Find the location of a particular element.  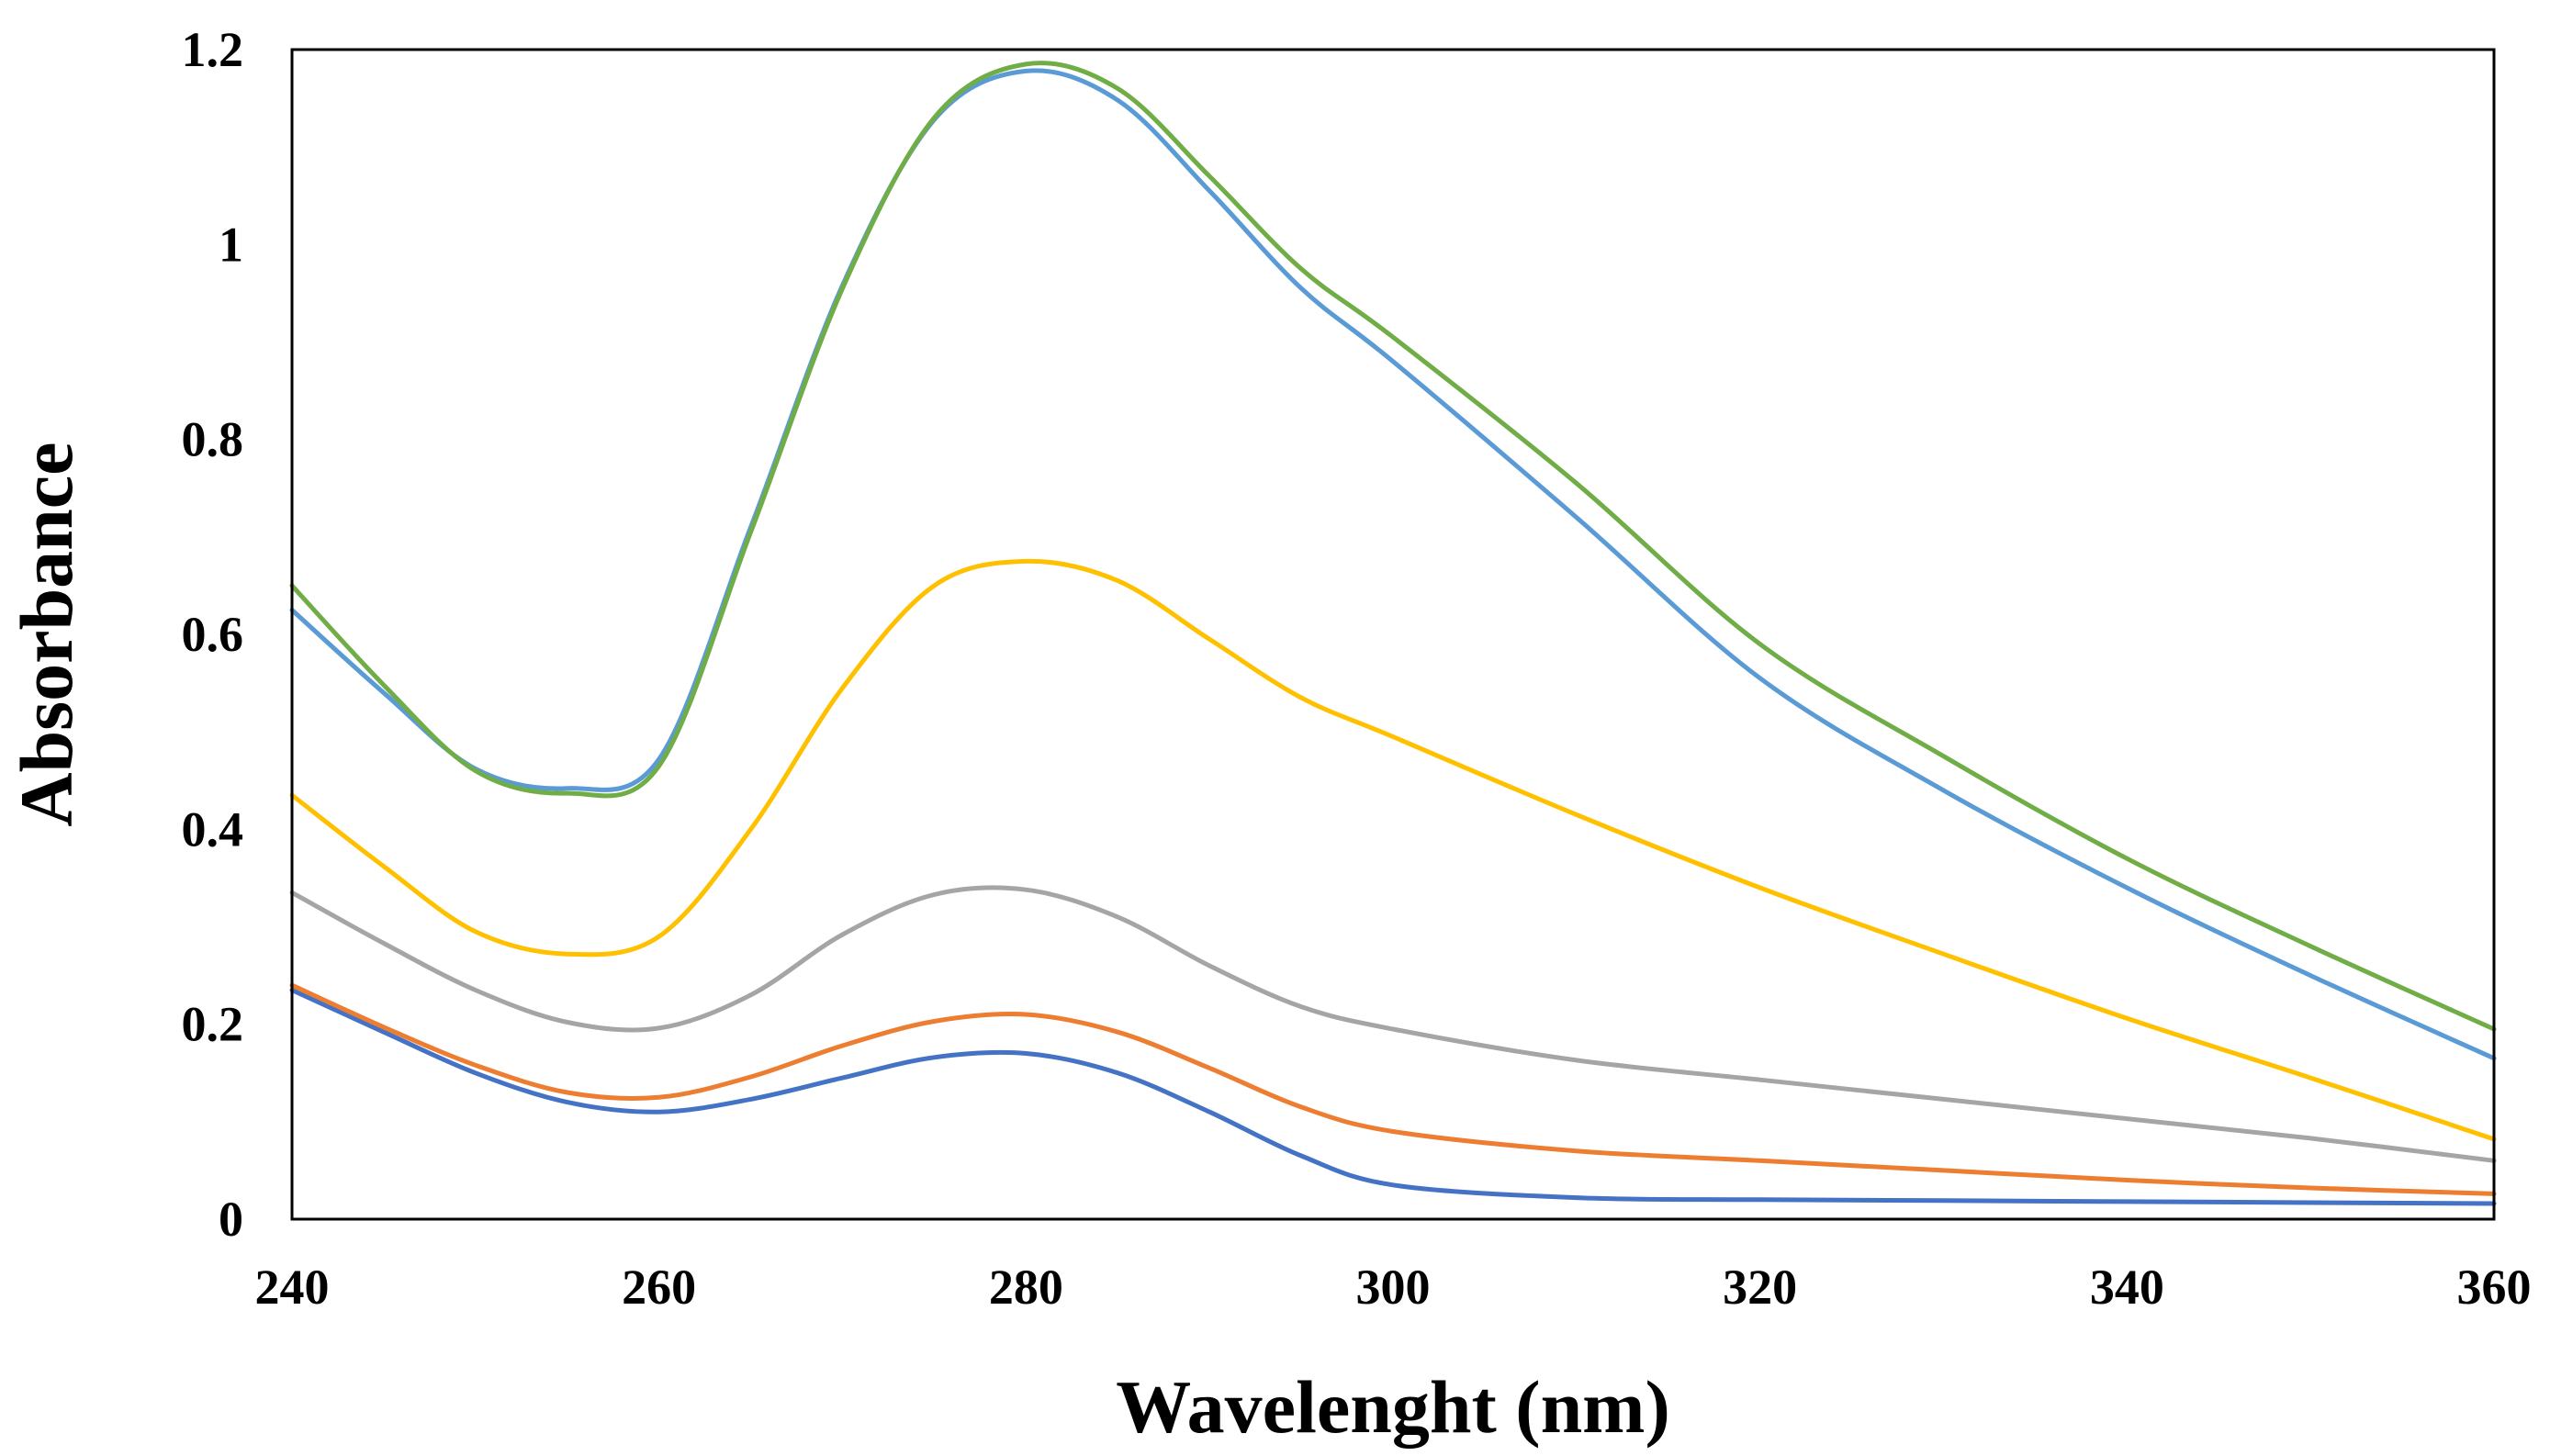

y-tick-label: 0.4 is located at coordinates (213, 829).